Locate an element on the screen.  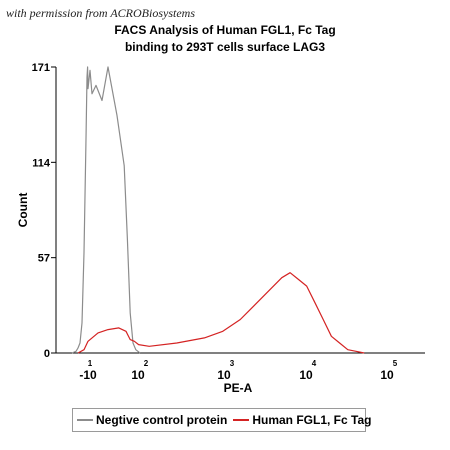
series-line-human-fgl1 is located at coordinates (221, 313).